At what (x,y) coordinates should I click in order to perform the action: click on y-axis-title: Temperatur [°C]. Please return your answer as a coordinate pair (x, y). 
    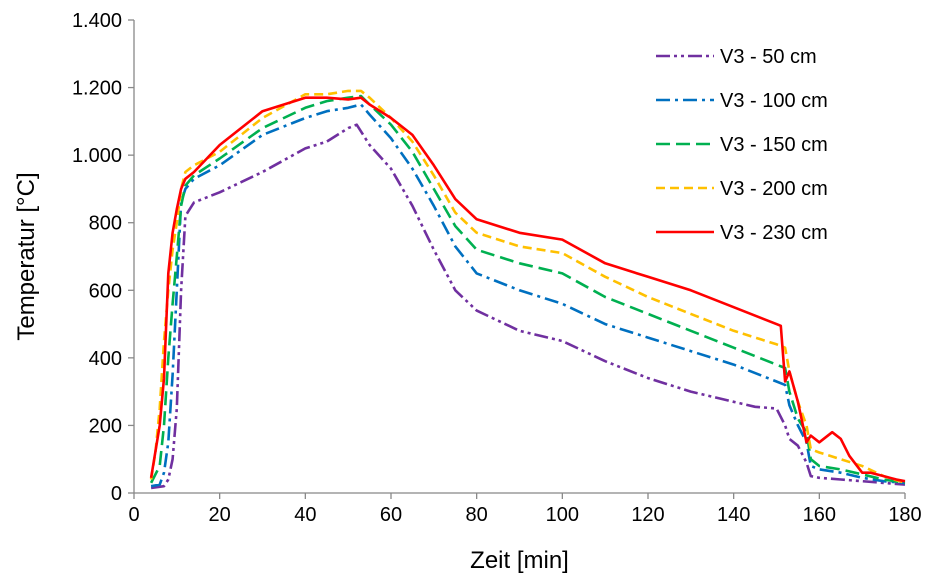
    Looking at the image, I should click on (26, 256).